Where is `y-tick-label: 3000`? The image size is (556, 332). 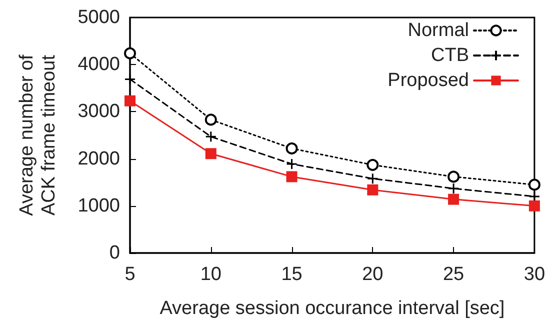 y-tick-label: 3000 is located at coordinates (99, 111).